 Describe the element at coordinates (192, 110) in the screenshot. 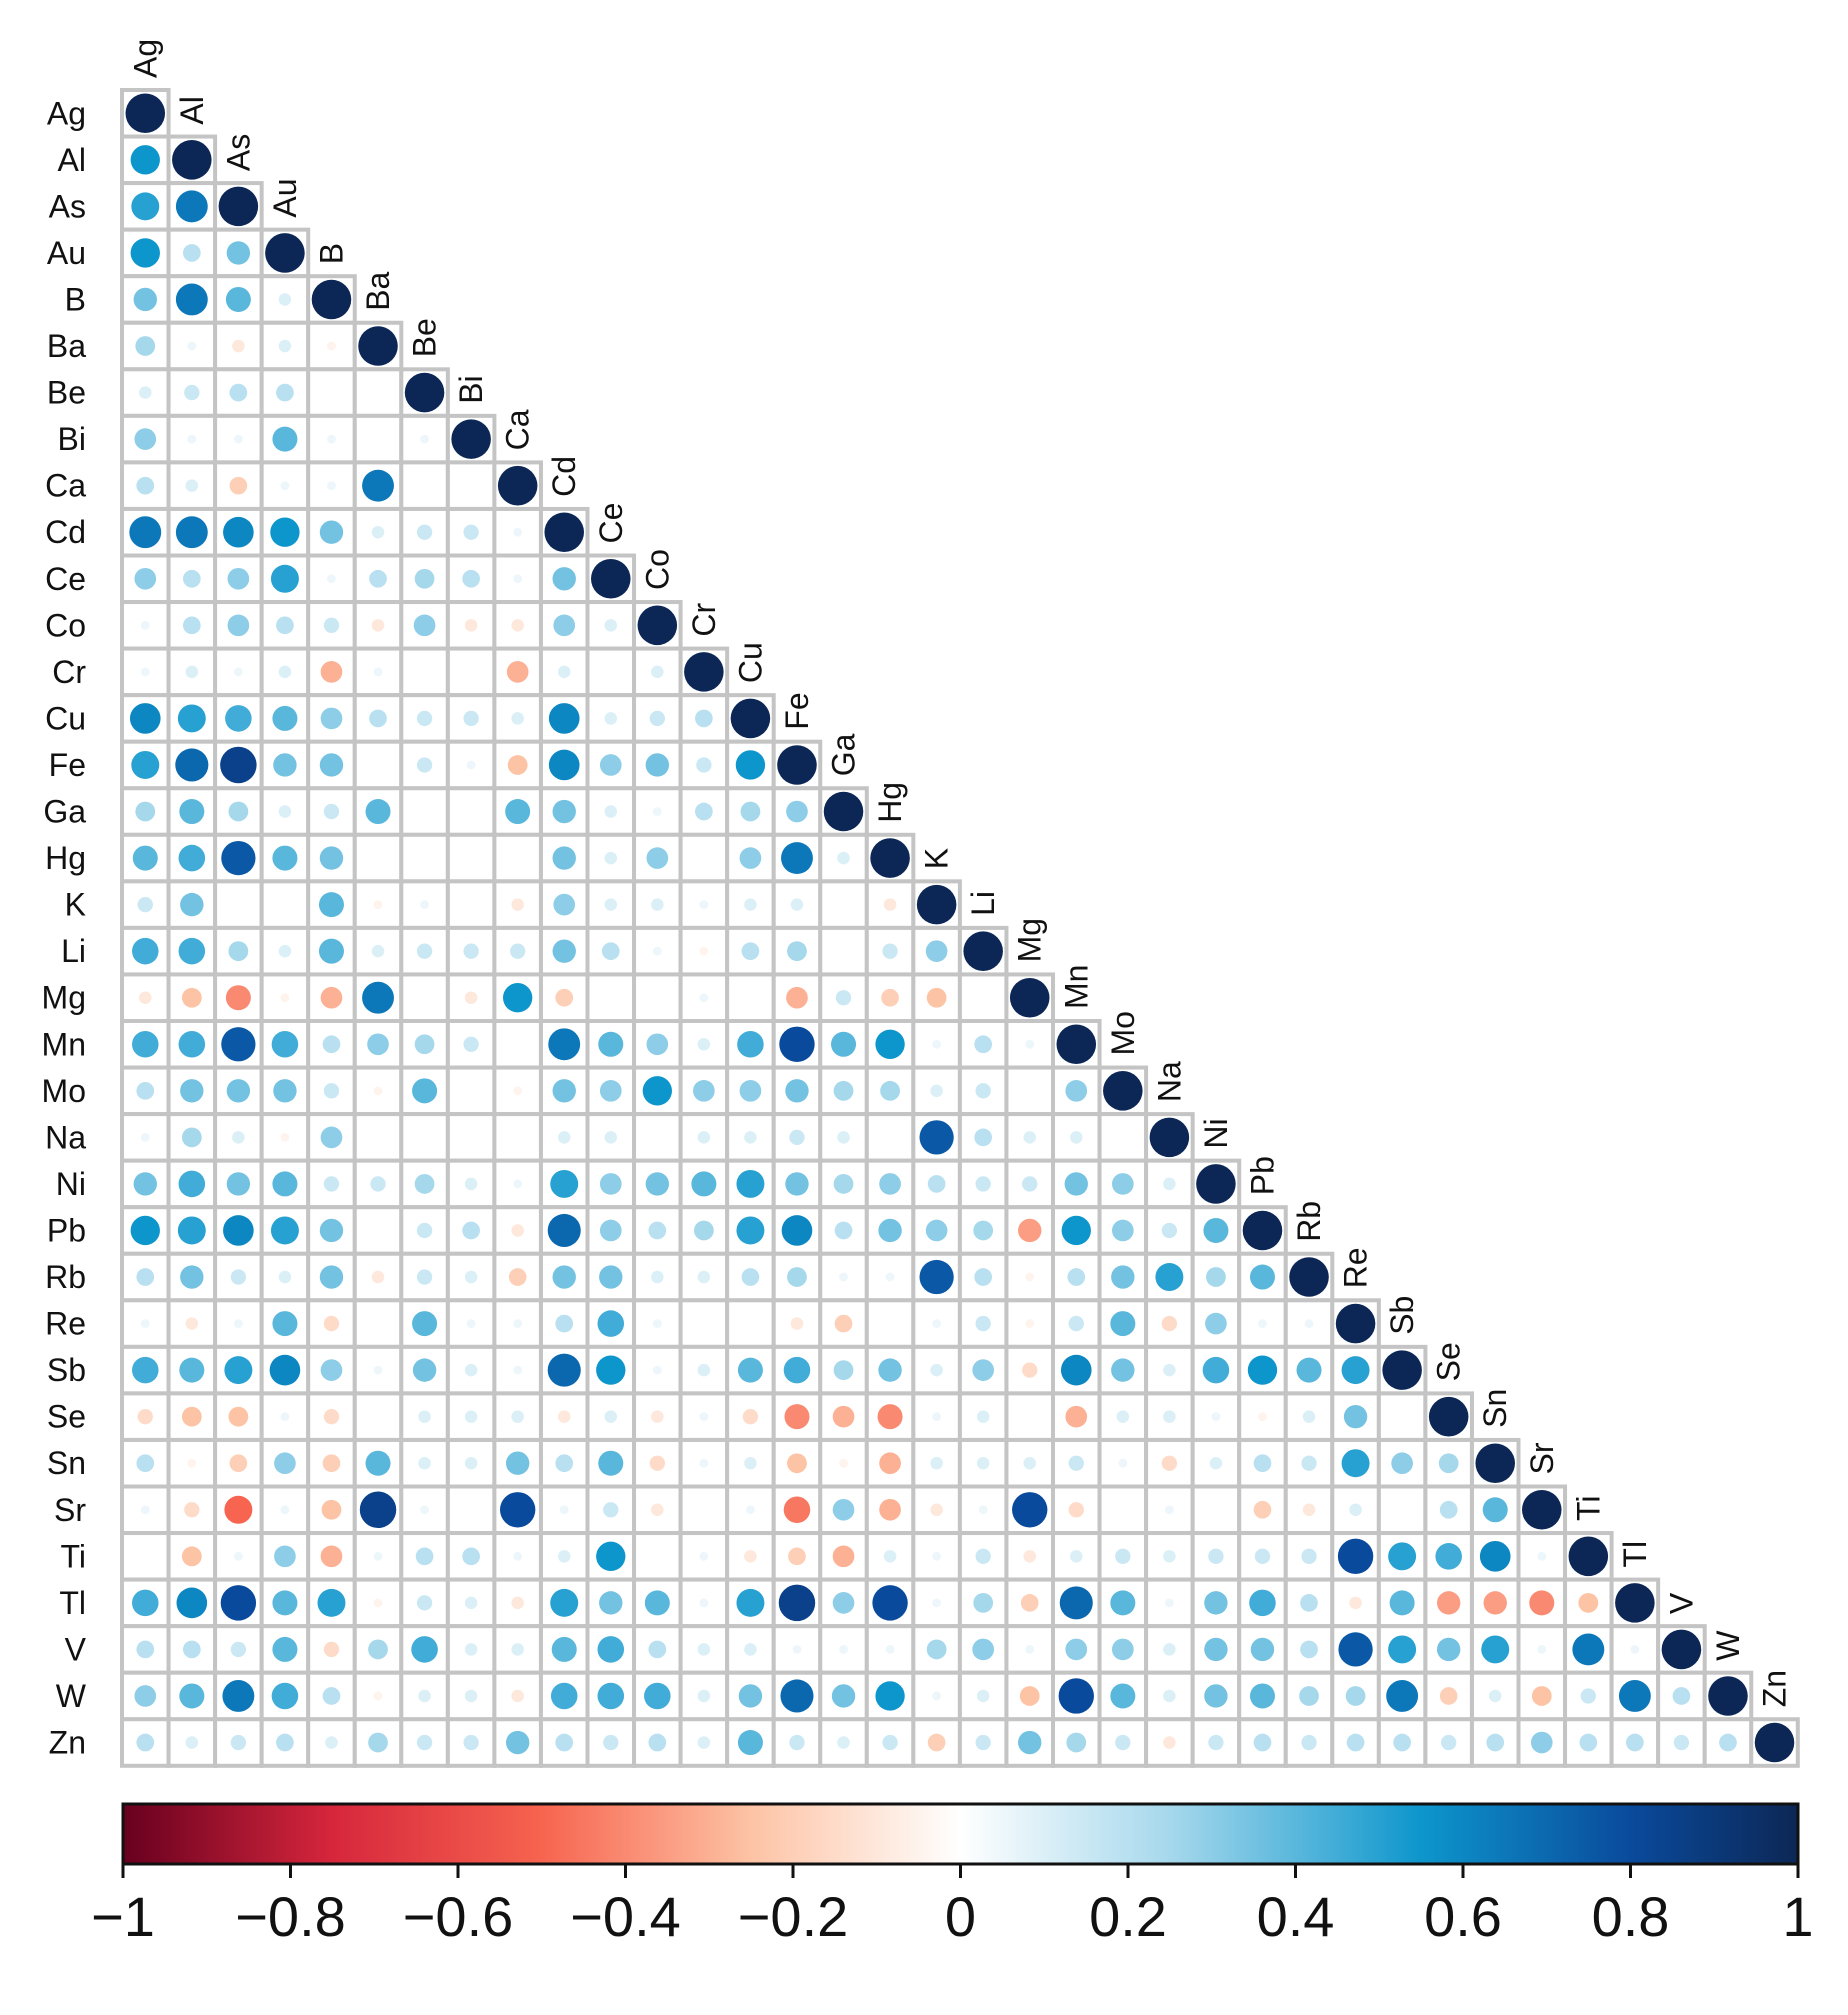

I see `col-label-al: Al` at that location.